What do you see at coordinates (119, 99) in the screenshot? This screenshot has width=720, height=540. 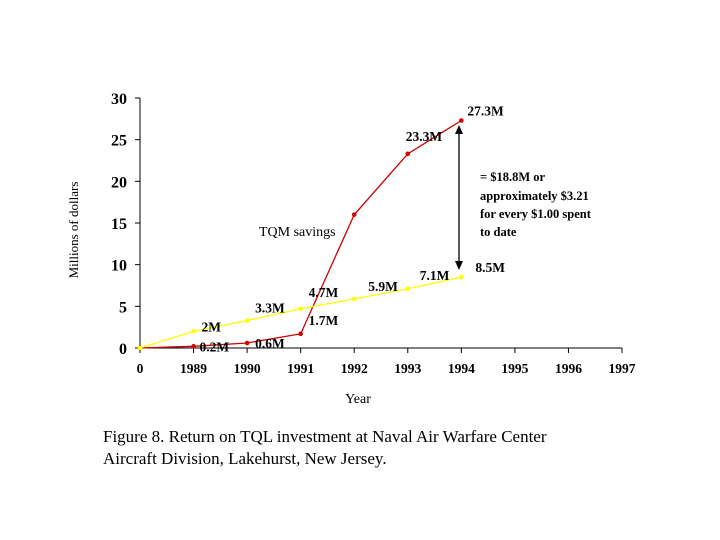 I see `y-tick-label: 30` at bounding box center [119, 99].